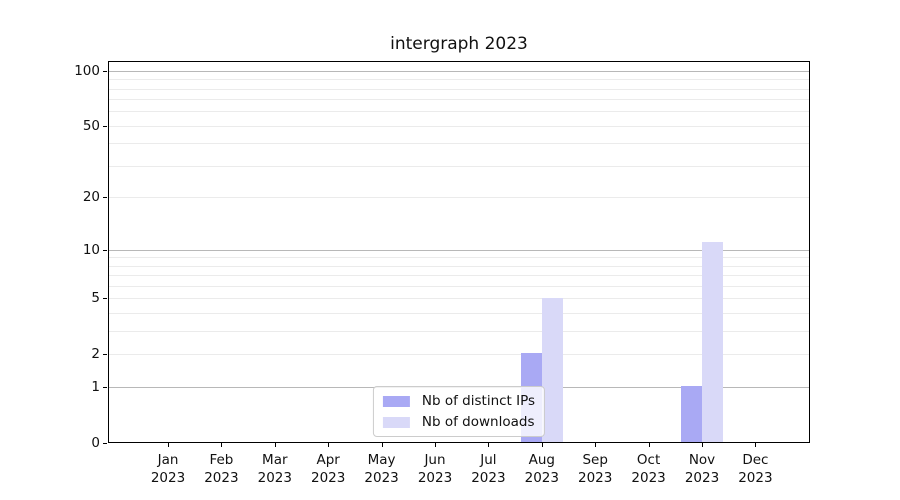 The width and height of the screenshot is (900, 500). What do you see at coordinates (91, 249) in the screenshot?
I see `y-tick-label: 10` at bounding box center [91, 249].